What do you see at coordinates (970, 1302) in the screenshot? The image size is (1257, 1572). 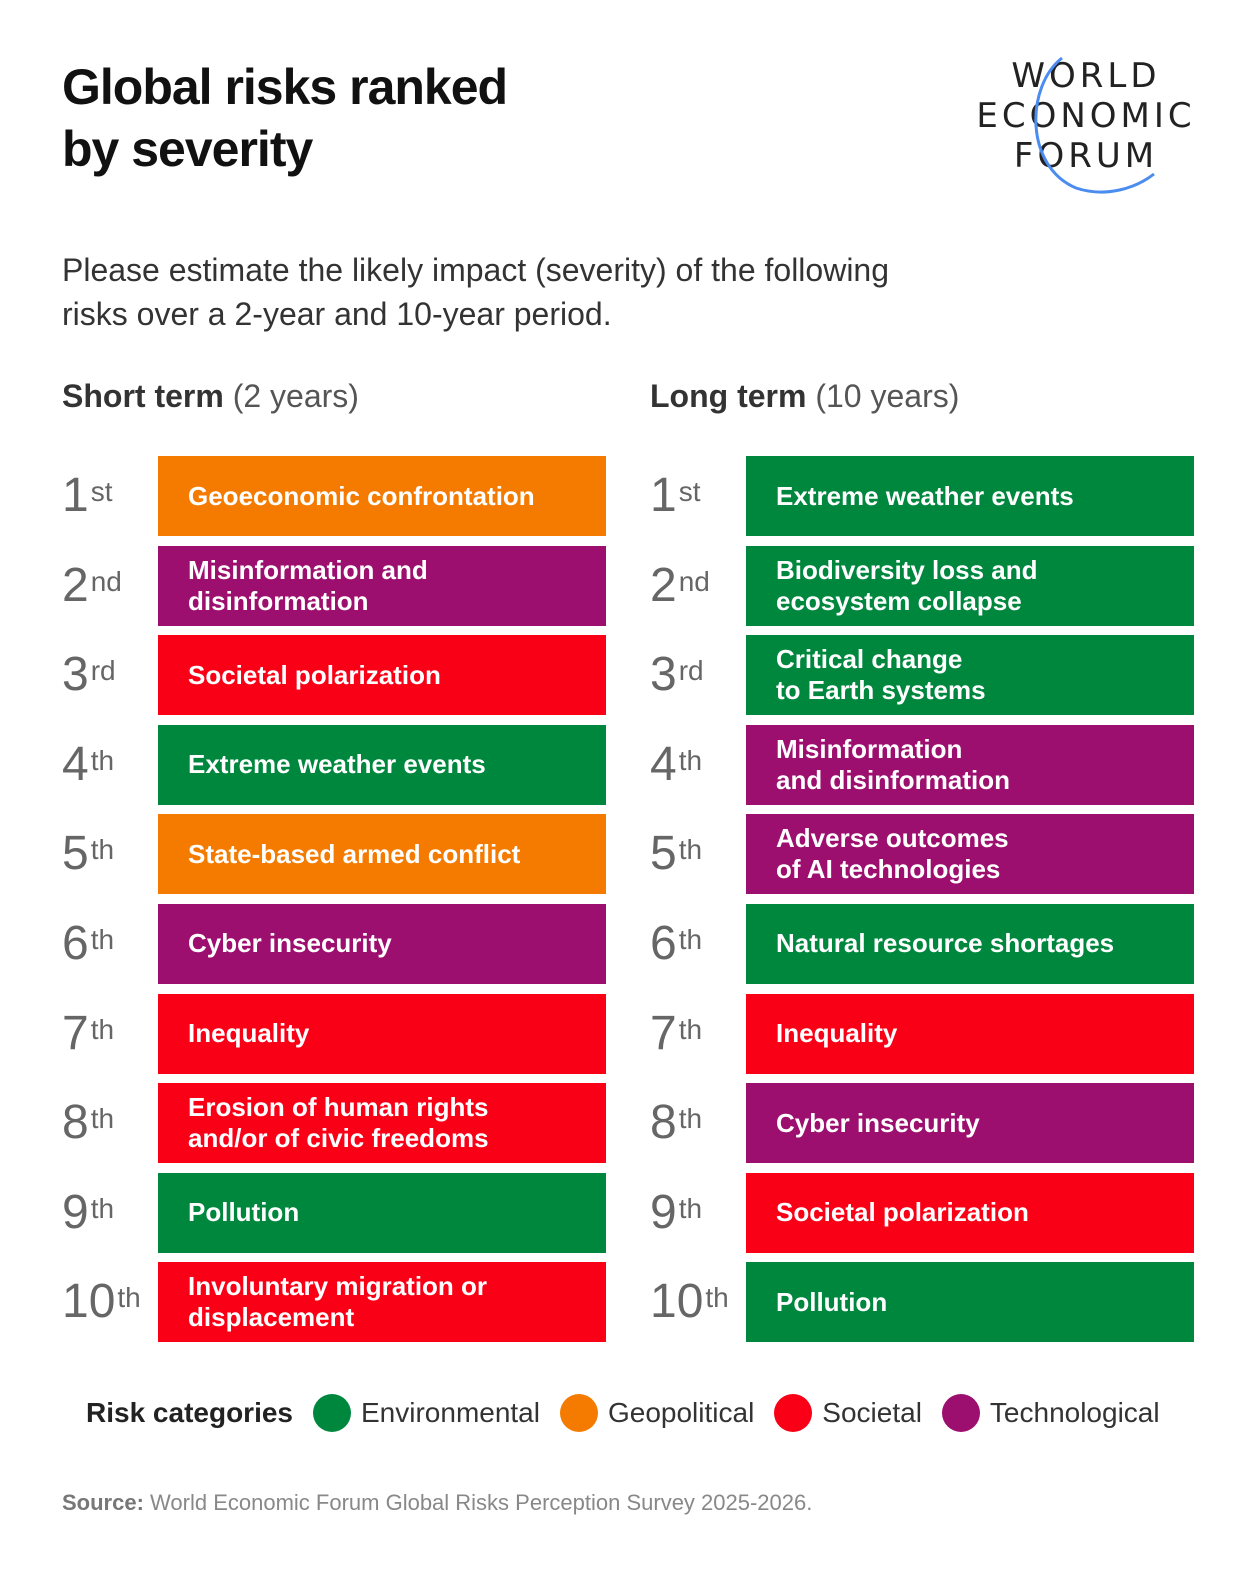 I see `risk-bar: Pollution` at bounding box center [970, 1302].